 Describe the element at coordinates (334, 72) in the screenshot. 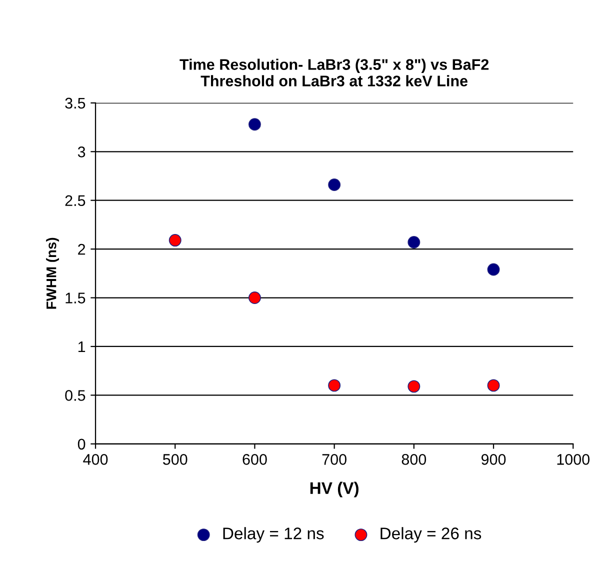

I see `chart-title: Time Resolution- LaBr3 (3.5" x 8") vs BaF2 Threshold on LaBr3 at 1332 keV Line` at that location.